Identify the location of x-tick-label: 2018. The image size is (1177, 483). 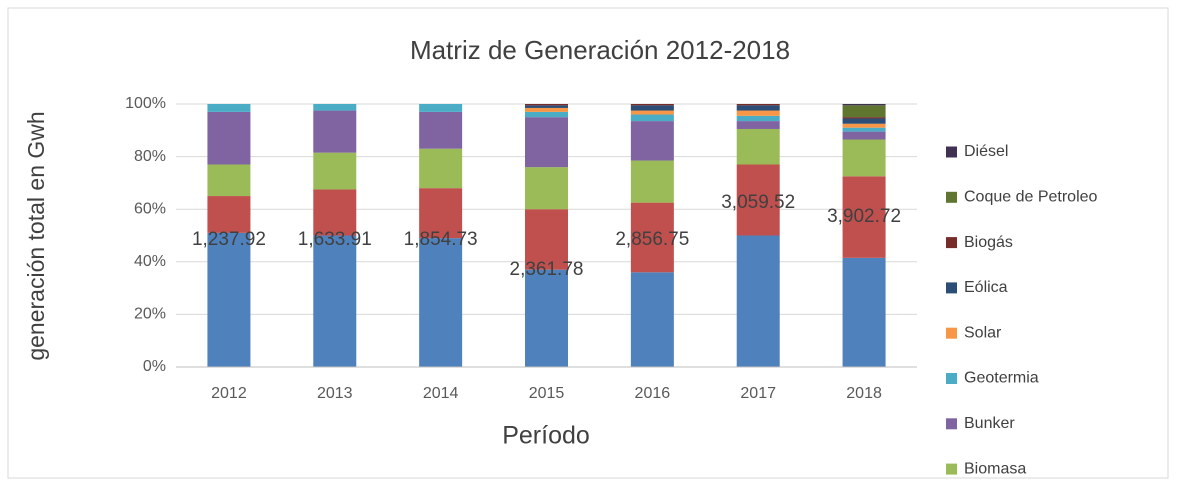
(864, 393).